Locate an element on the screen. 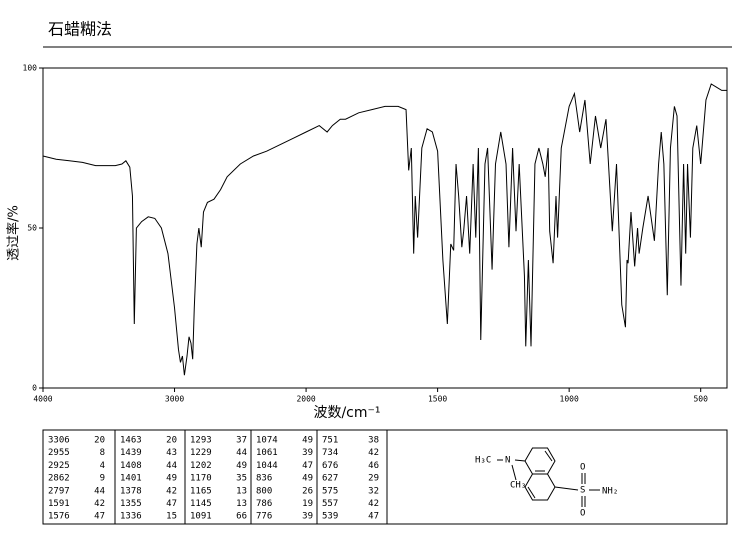 This screenshot has width=737, height=539. peak-wavenumber: 1401 is located at coordinates (131, 479).